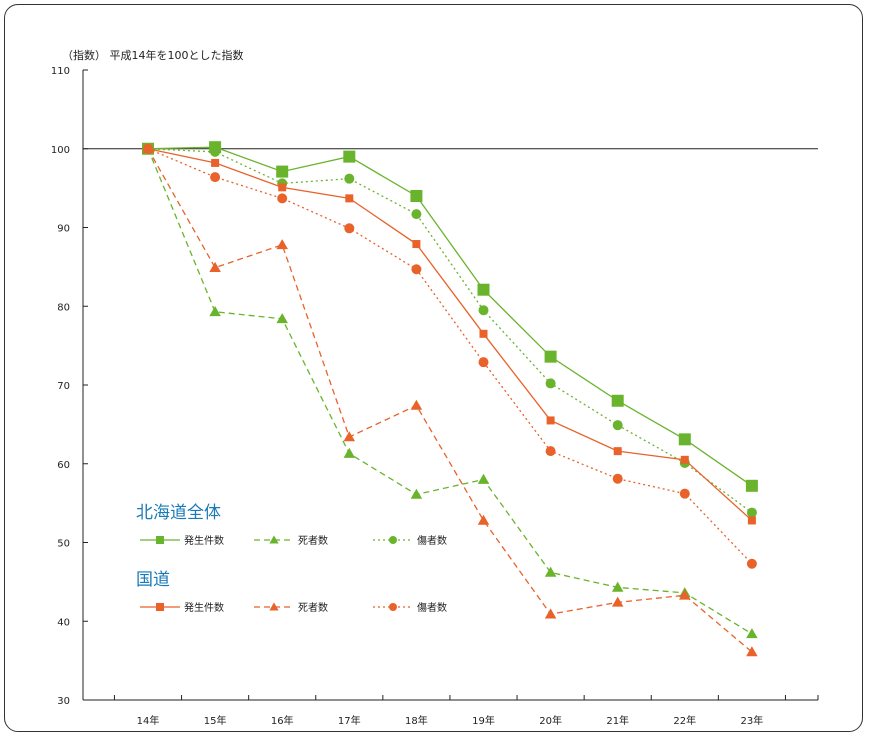 This screenshot has height=738, width=869. Describe the element at coordinates (63, 229) in the screenshot. I see `y-tick-label: 90` at that location.